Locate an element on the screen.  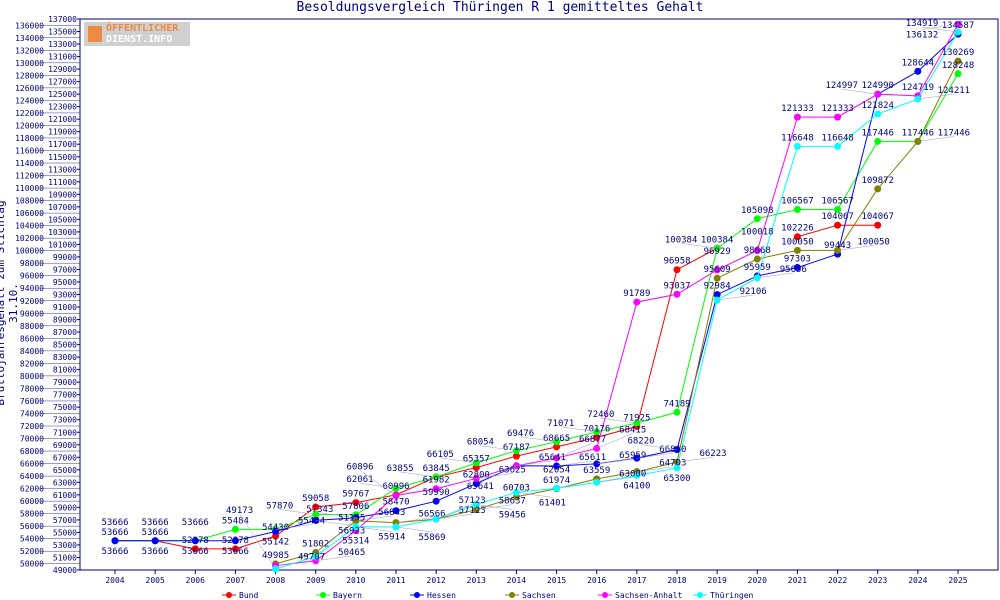
legend-label: Sachsen-Anhalt is located at coordinates (649, 595).